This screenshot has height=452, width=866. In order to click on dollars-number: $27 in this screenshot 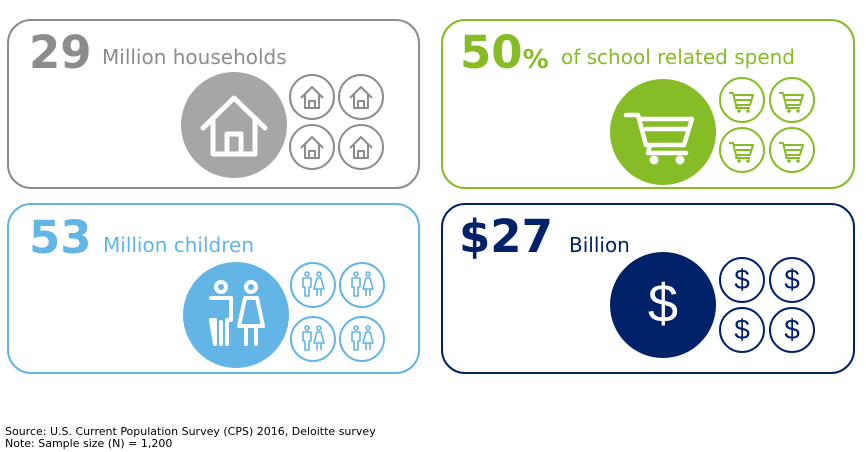, I will do `click(506, 236)`.